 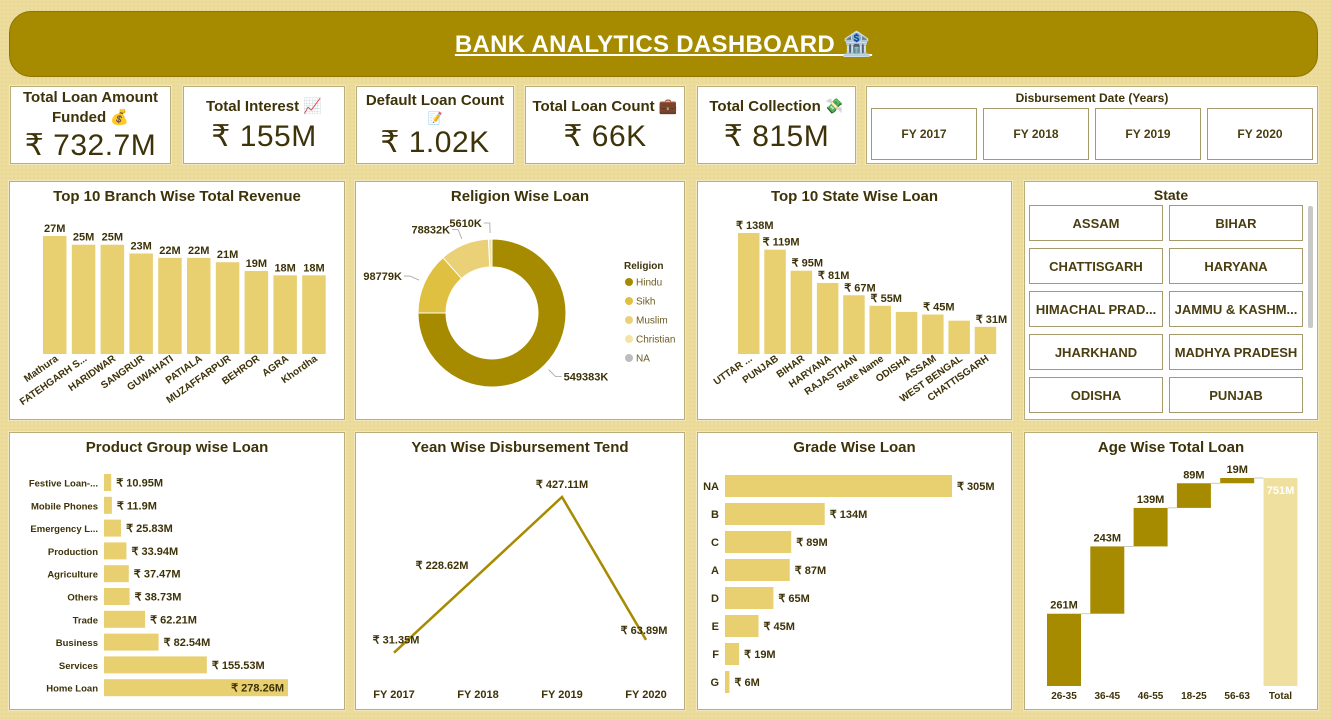 I want to click on data-label: ₹ 427.11M, so click(x=562, y=485).